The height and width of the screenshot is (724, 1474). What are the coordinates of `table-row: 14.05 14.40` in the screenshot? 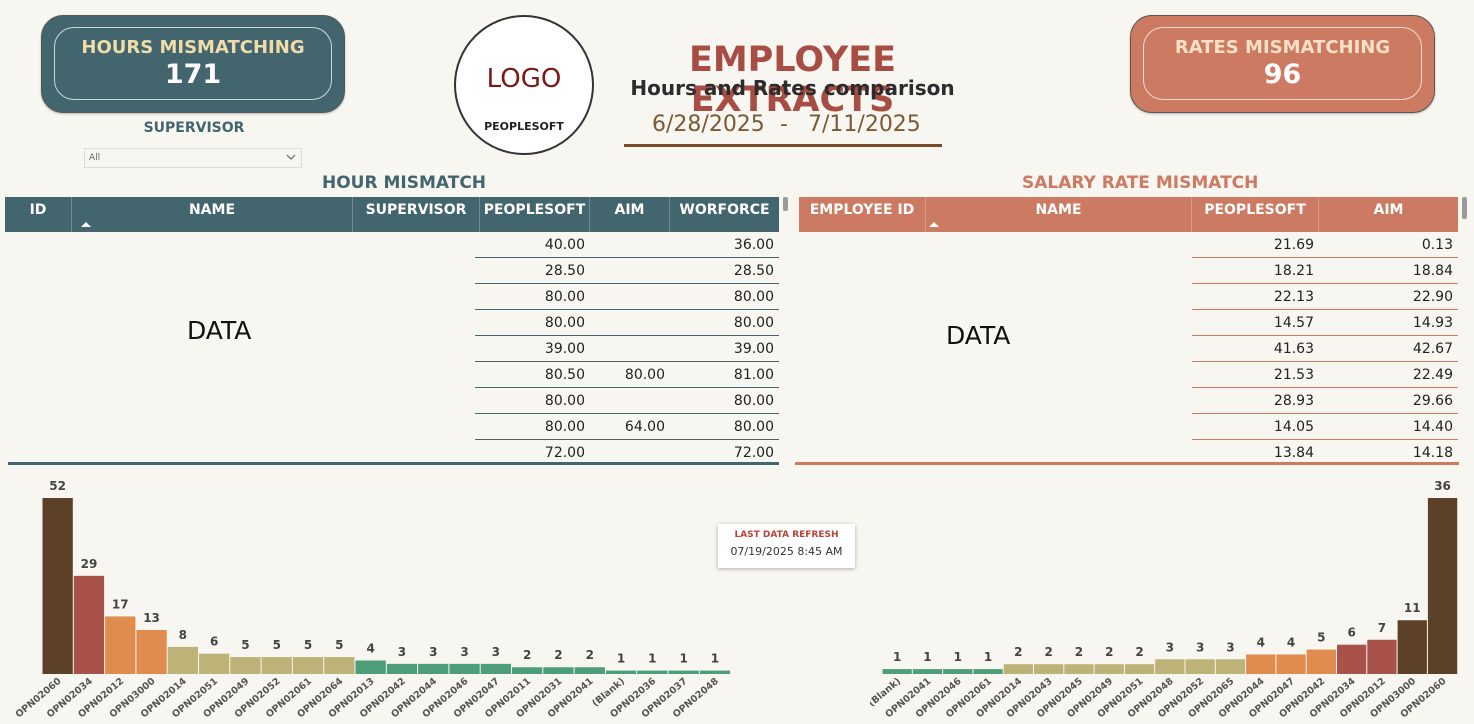 It's located at (1128, 427).